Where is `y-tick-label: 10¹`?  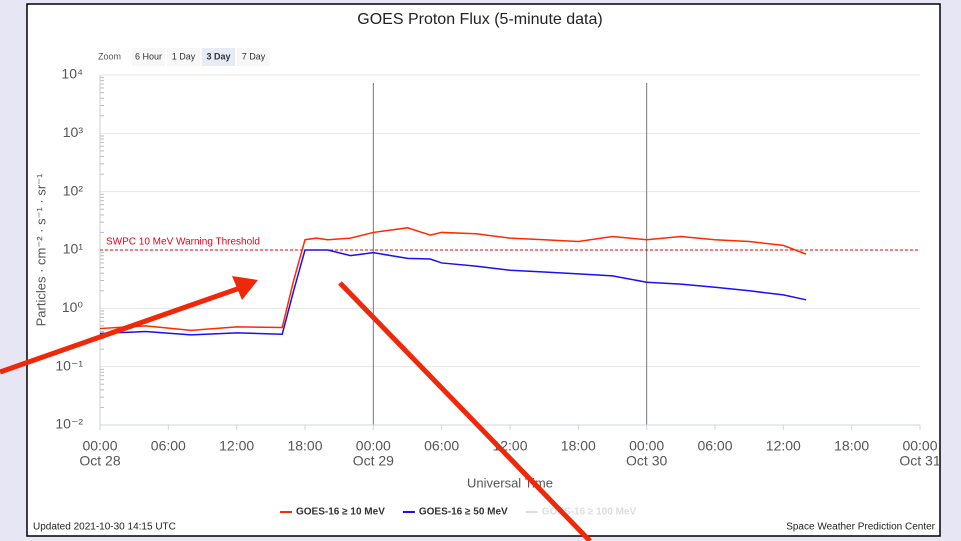
y-tick-label: 10¹ is located at coordinates (73, 249).